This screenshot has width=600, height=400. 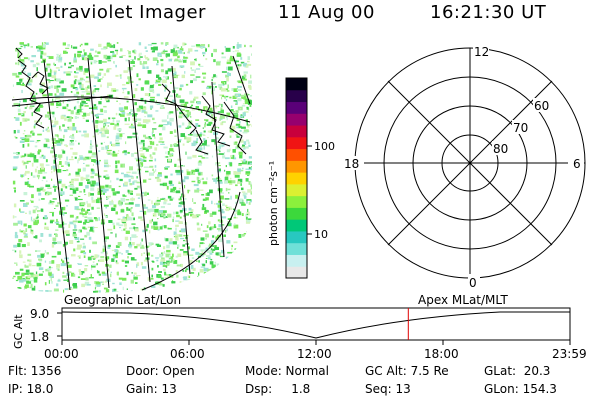 What do you see at coordinates (151, 389) in the screenshot?
I see `gain-value: Gain: 13` at bounding box center [151, 389].